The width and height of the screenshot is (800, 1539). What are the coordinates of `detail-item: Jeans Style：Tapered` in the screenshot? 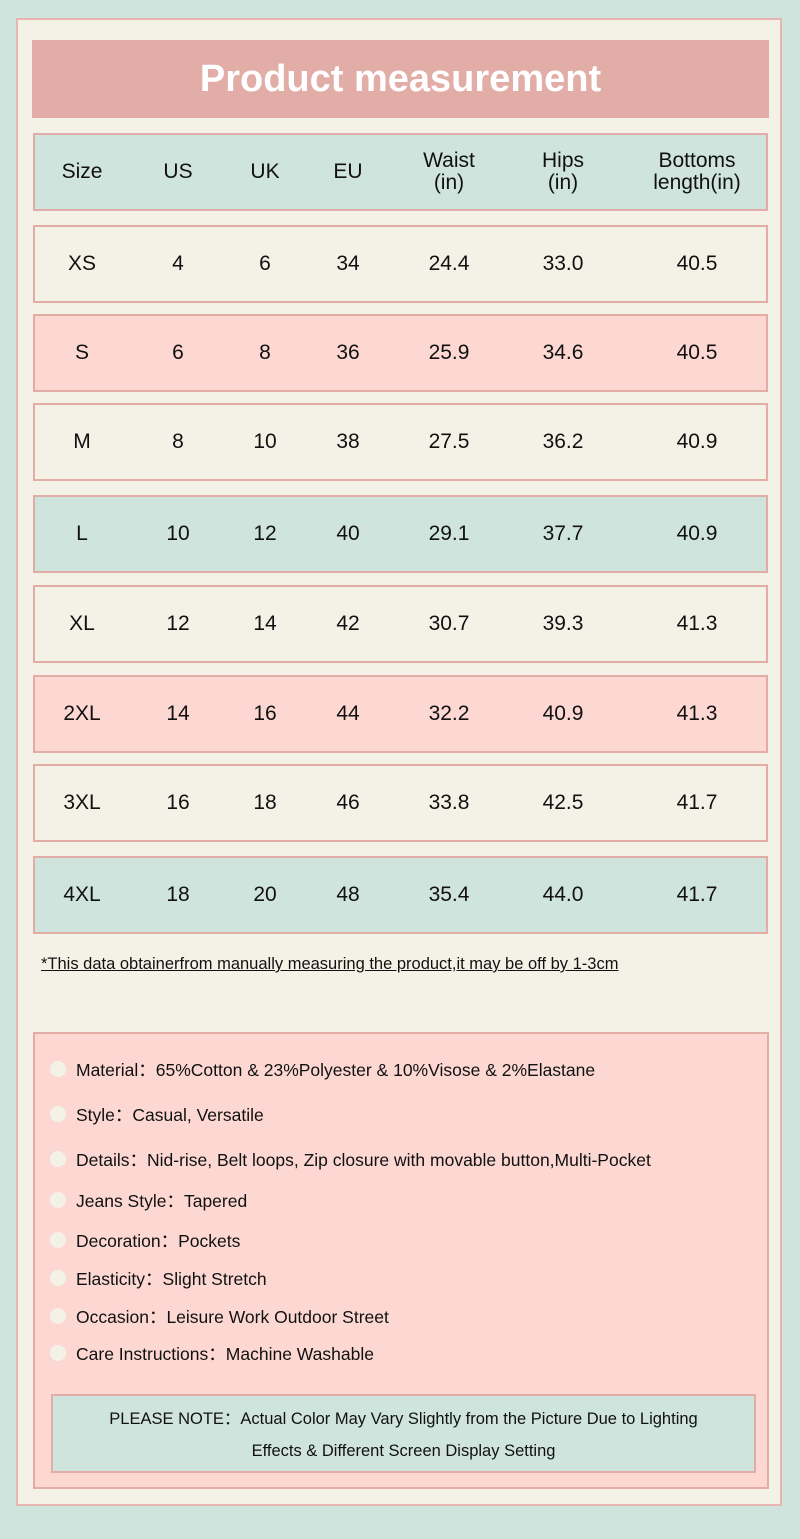 It's located at (148, 1200).